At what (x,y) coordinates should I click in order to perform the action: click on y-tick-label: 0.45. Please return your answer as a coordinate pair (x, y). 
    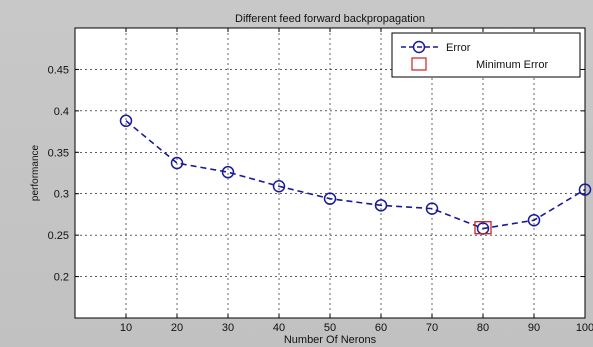
    Looking at the image, I should click on (58, 70).